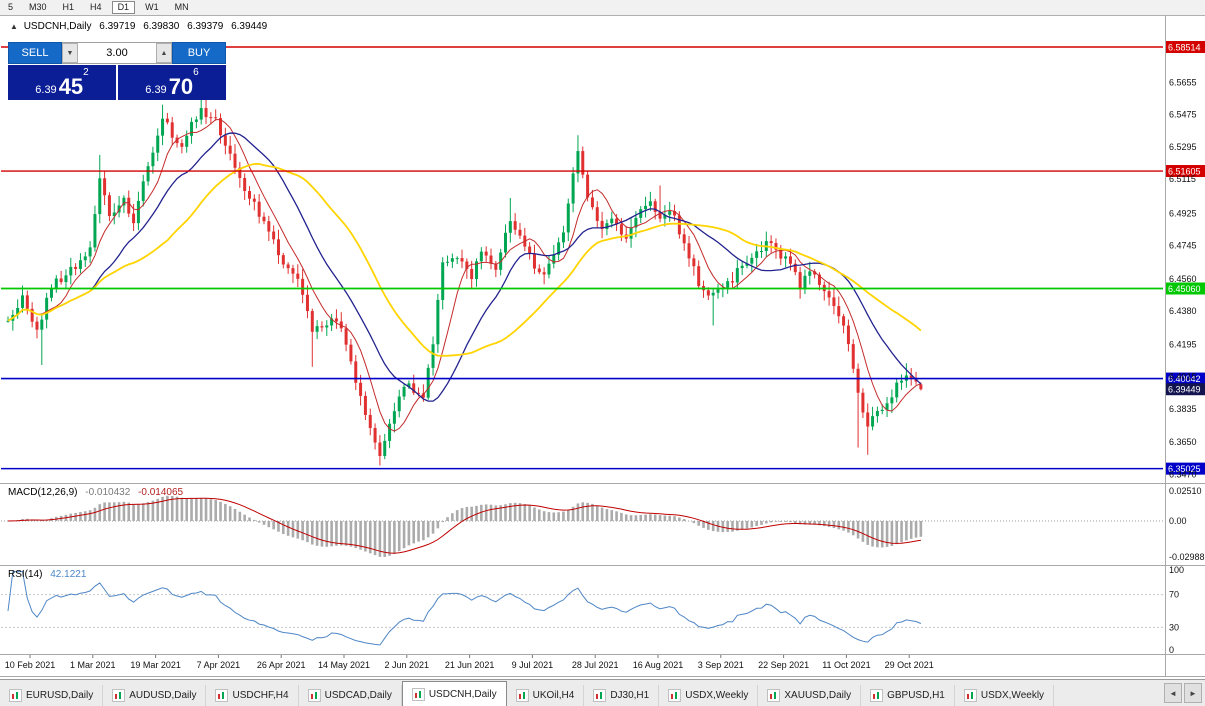  I want to click on tab-usdx-weekly-2: USDX,Weekly, so click(1005, 695).